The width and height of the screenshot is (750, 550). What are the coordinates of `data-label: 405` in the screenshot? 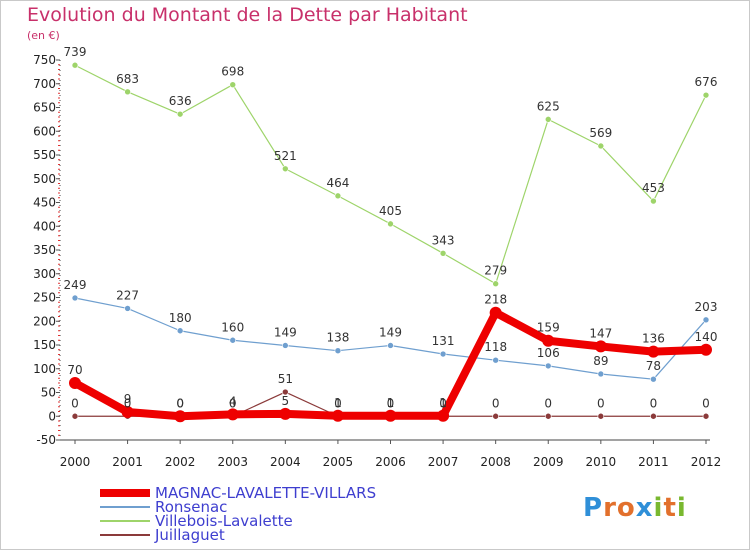 It's located at (390, 211).